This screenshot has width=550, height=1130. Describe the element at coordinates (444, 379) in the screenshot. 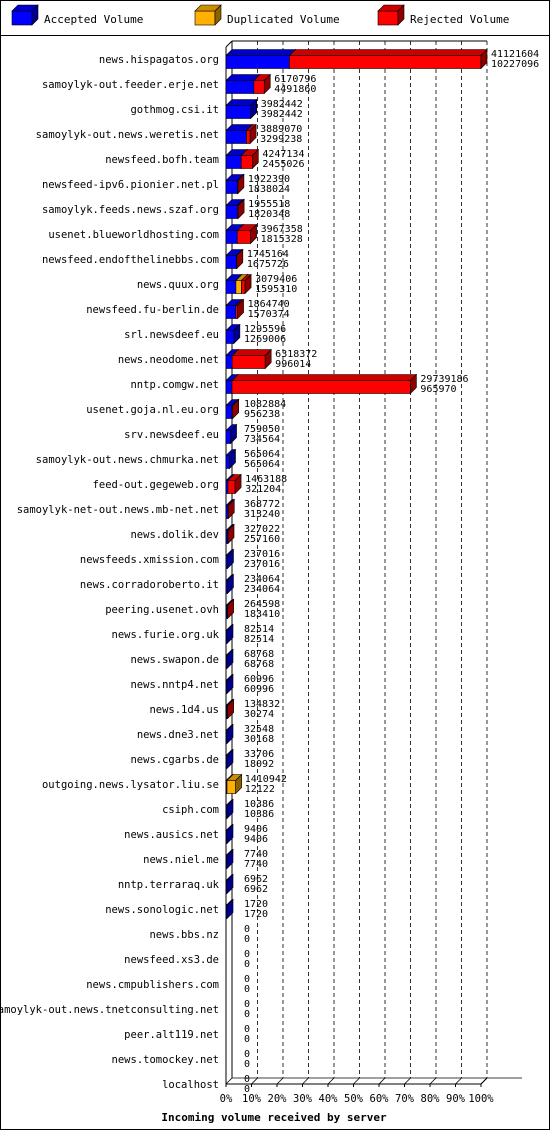

I see `value-total-13: 29739186` at that location.